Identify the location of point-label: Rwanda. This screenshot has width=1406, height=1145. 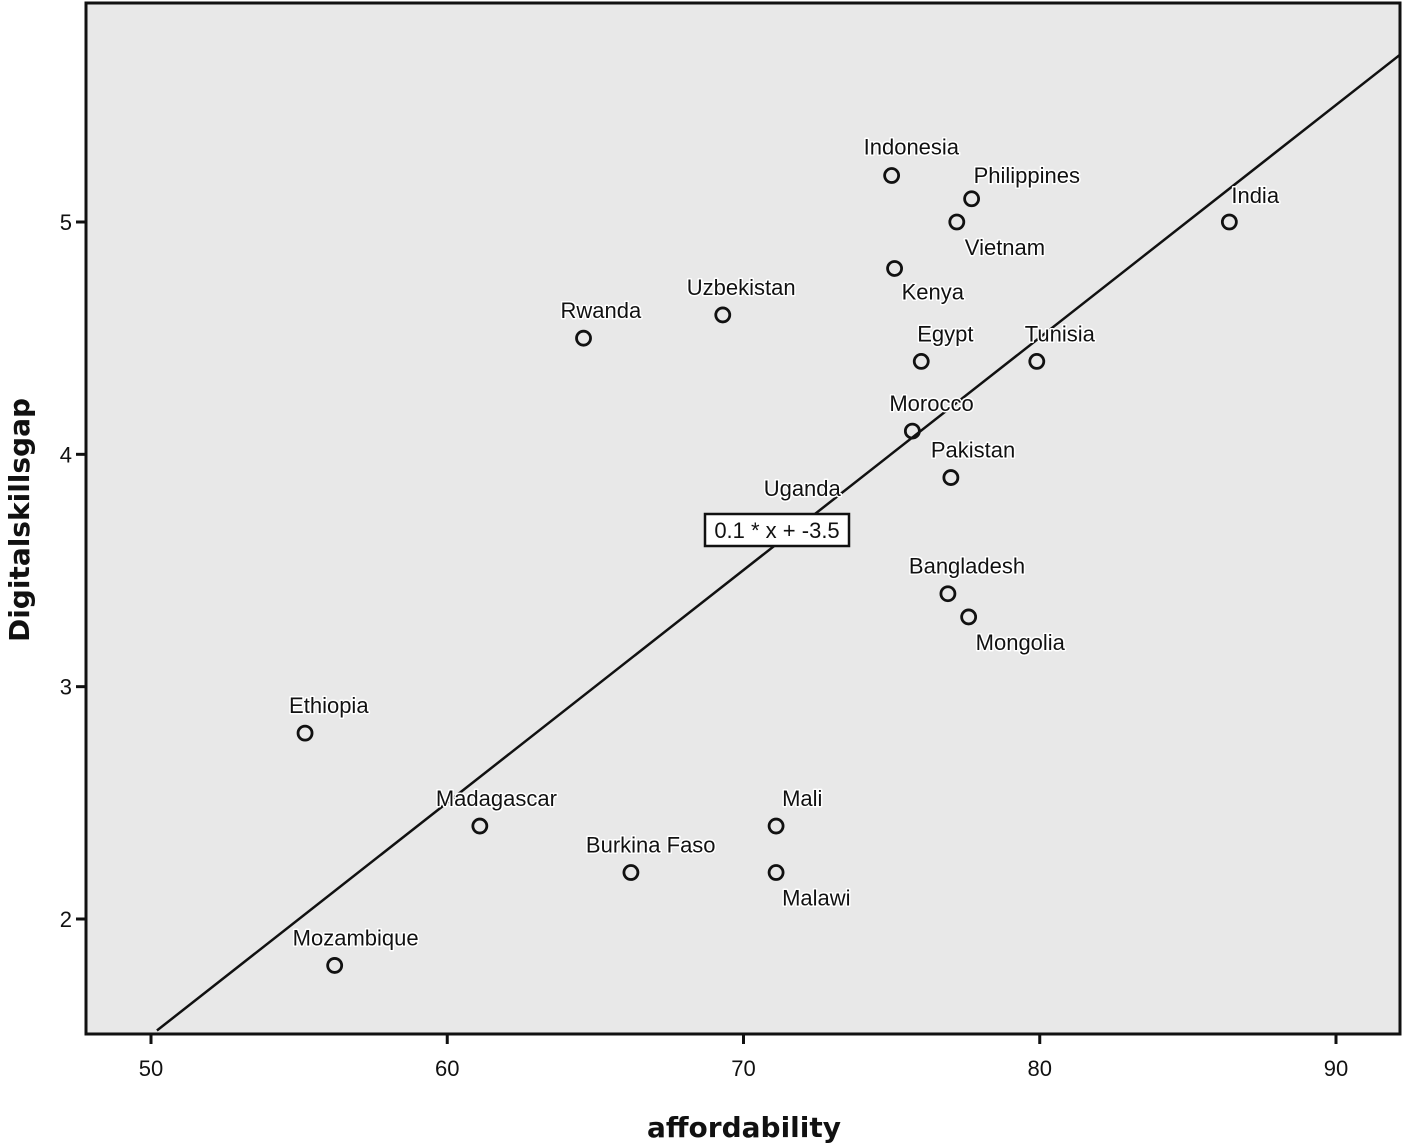
(601, 310).